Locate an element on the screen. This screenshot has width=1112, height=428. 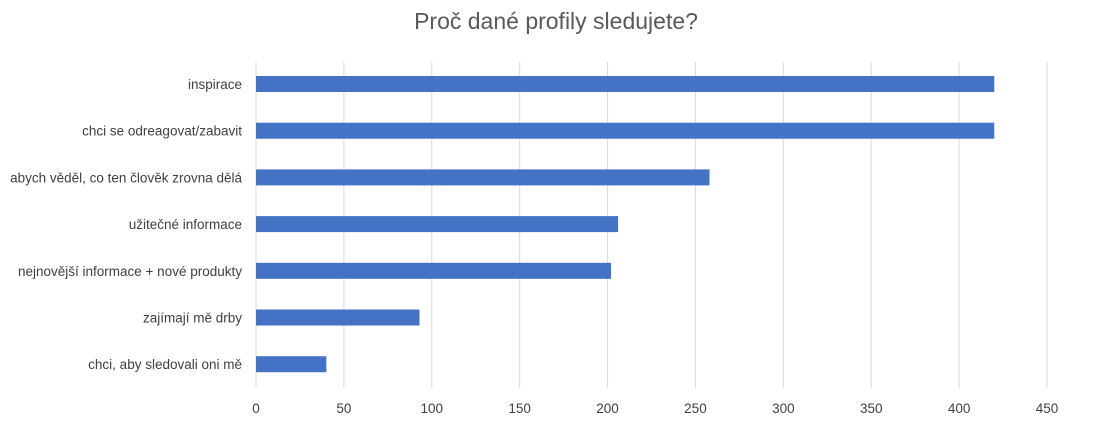
x-tick-label: 0 is located at coordinates (256, 408).